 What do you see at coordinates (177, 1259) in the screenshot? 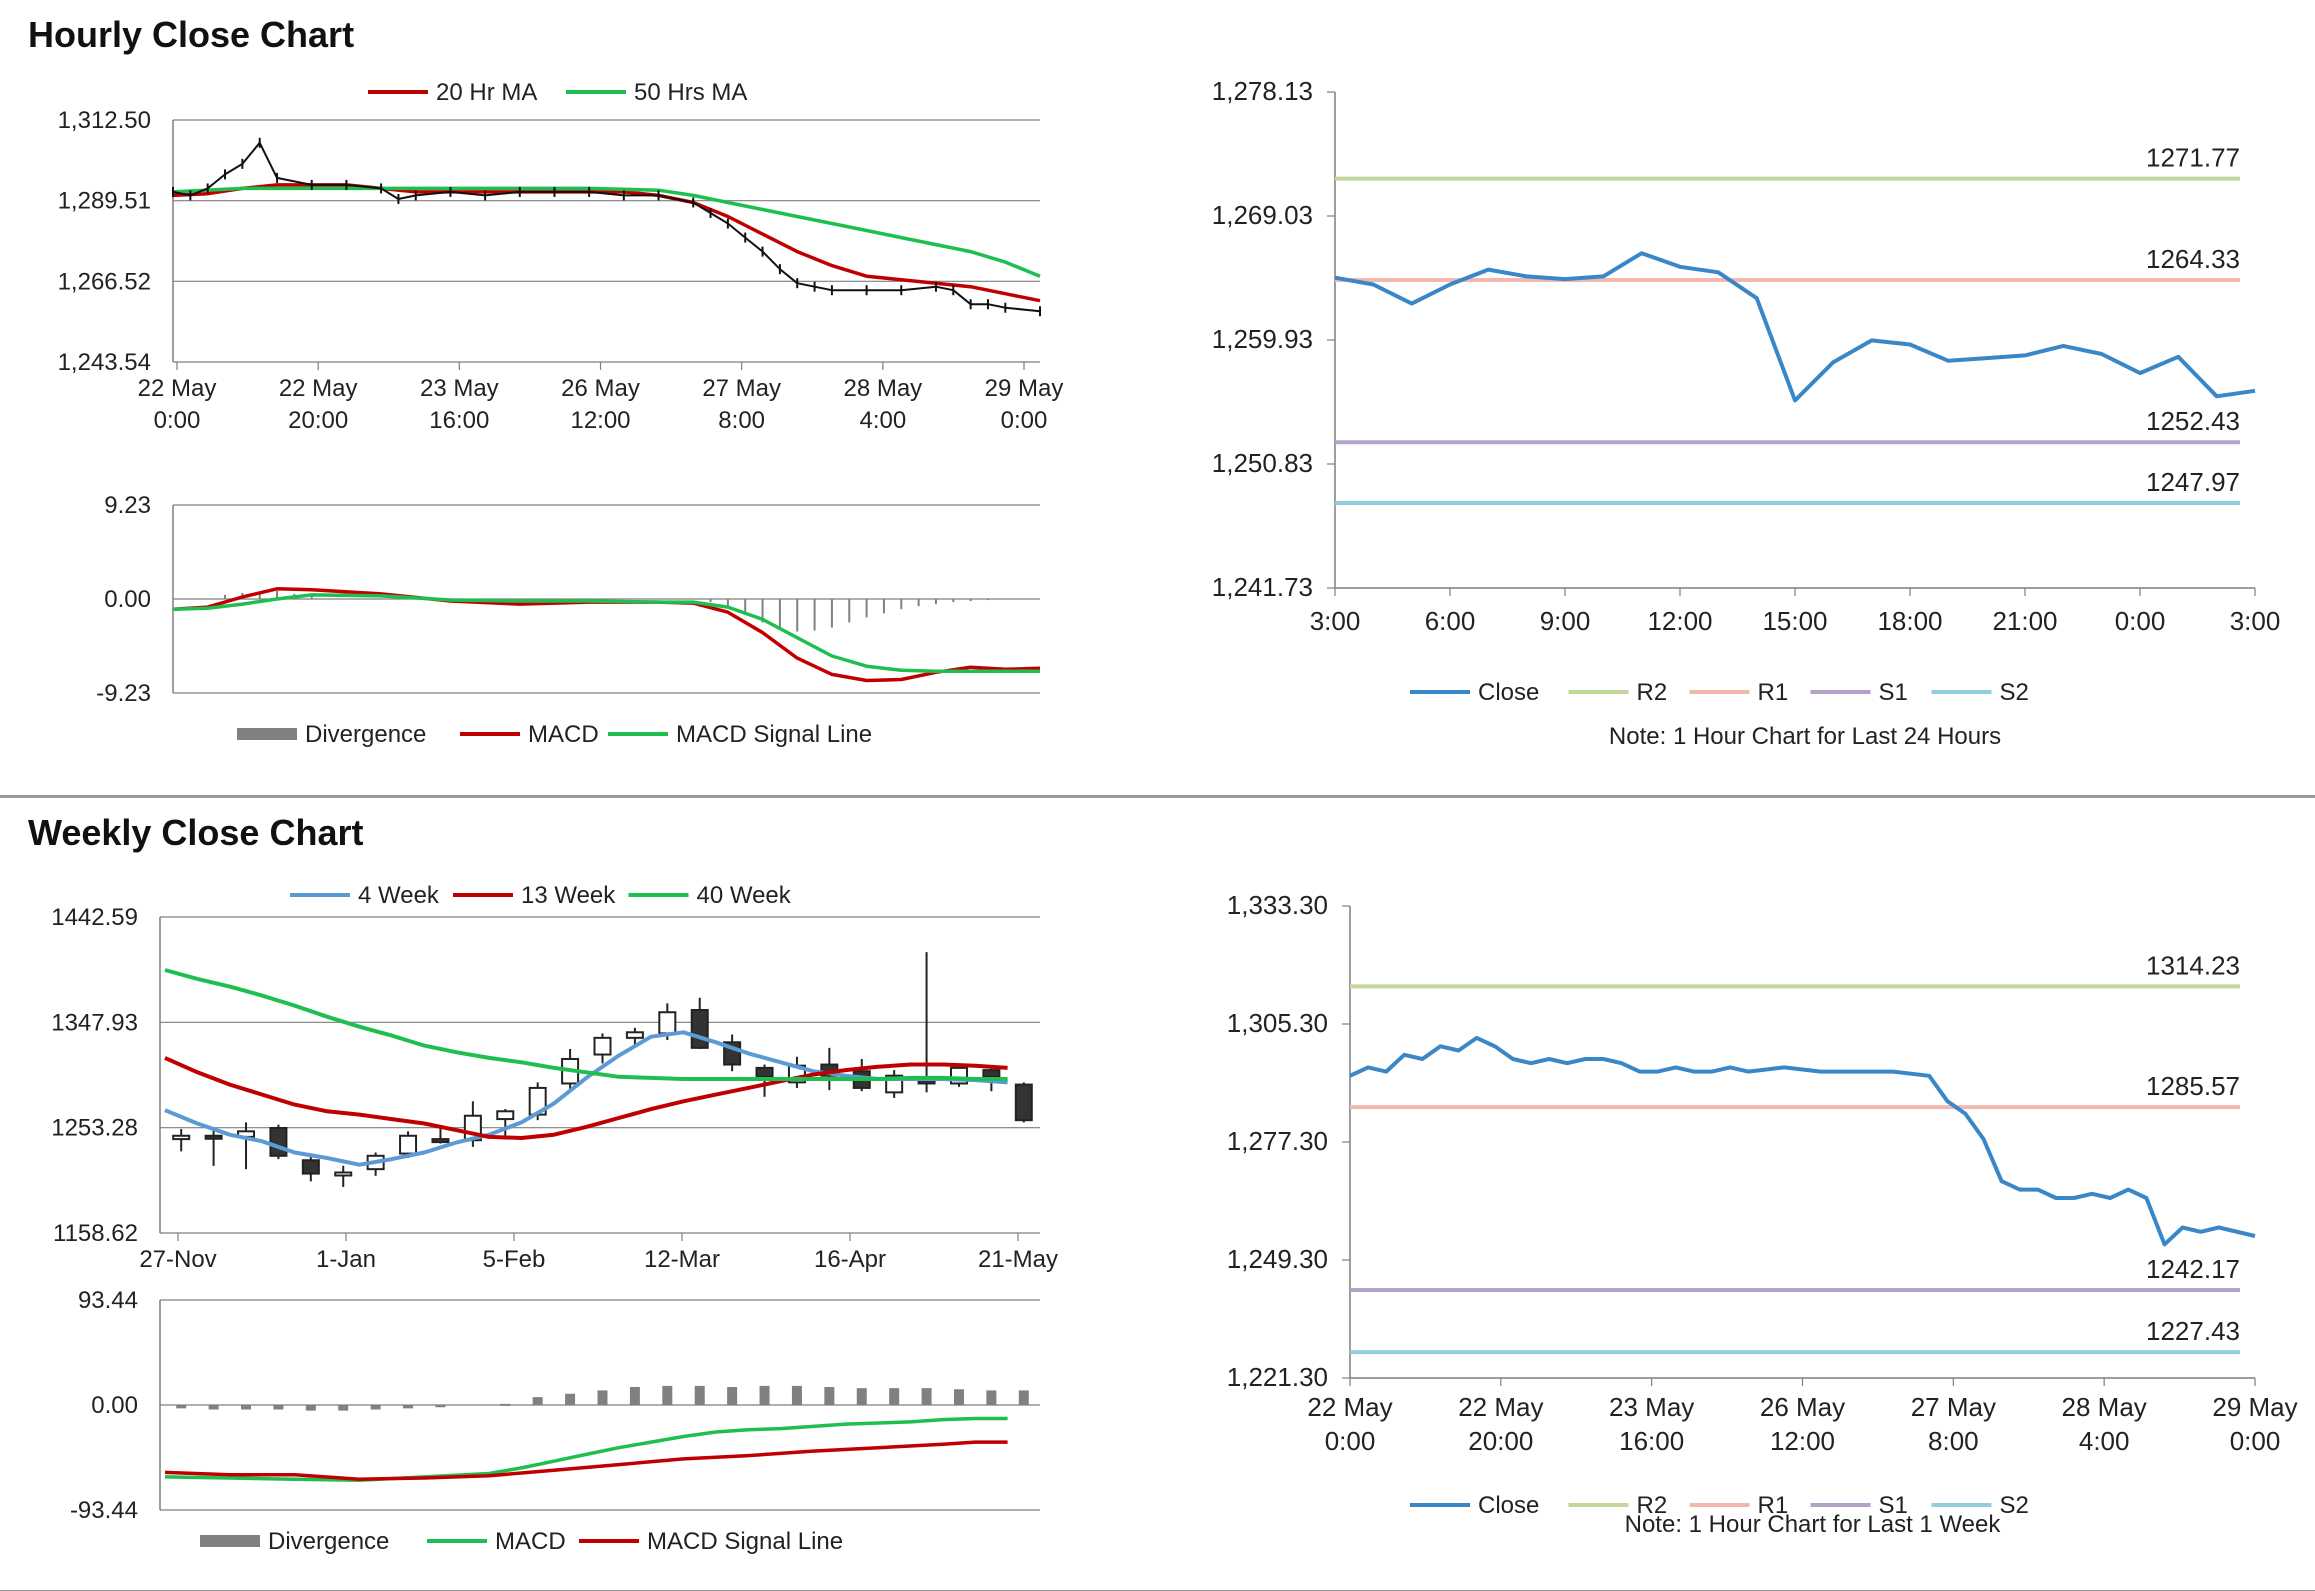
I see `tick-label: 27-Nov` at bounding box center [177, 1259].